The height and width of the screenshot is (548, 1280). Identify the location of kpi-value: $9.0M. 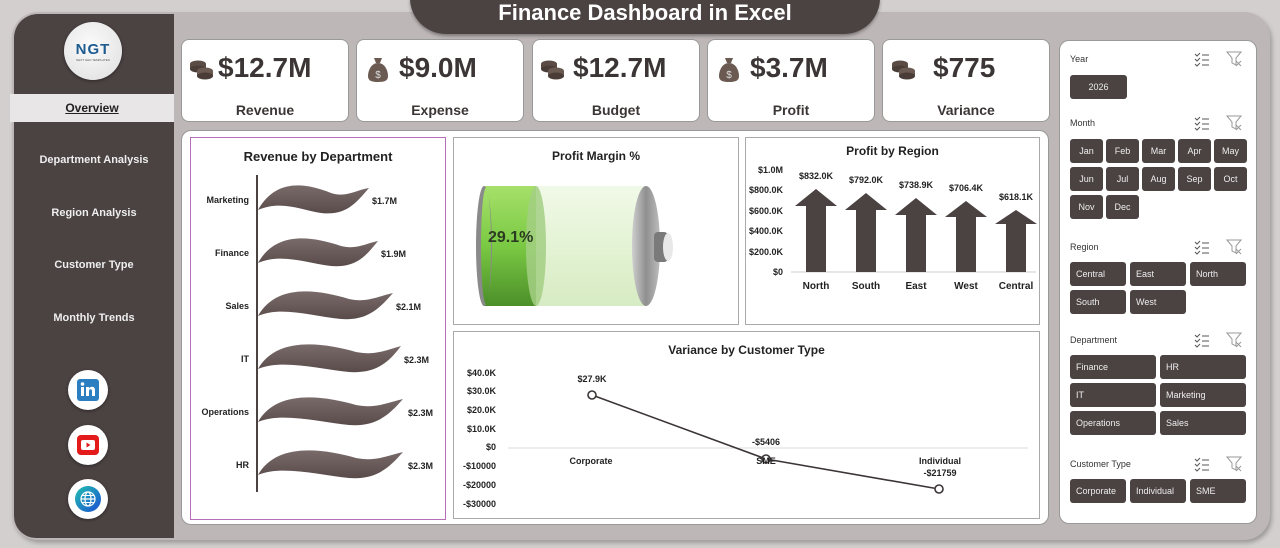
(438, 67).